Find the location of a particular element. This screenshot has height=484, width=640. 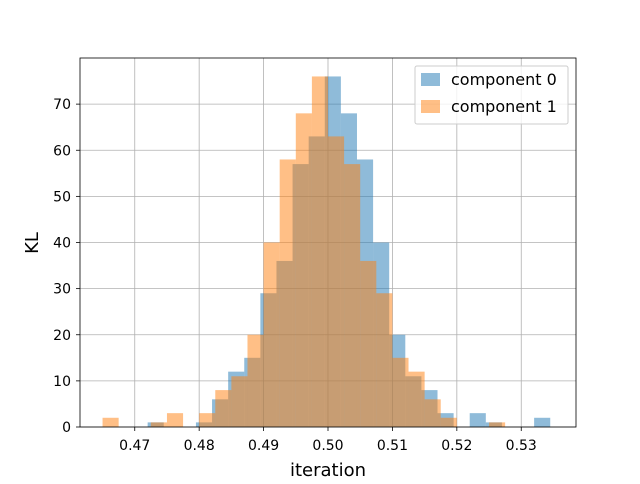

y-tick-label: 30 is located at coordinates (62, 290).